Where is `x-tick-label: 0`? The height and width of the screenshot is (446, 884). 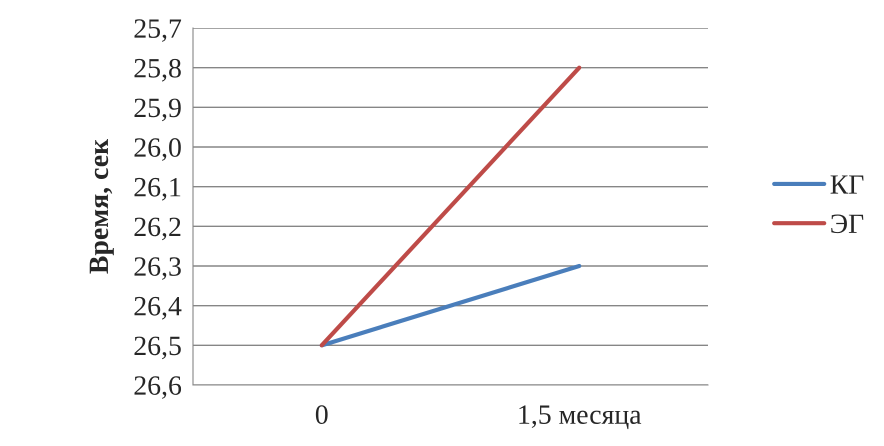 x-tick-label: 0 is located at coordinates (322, 414).